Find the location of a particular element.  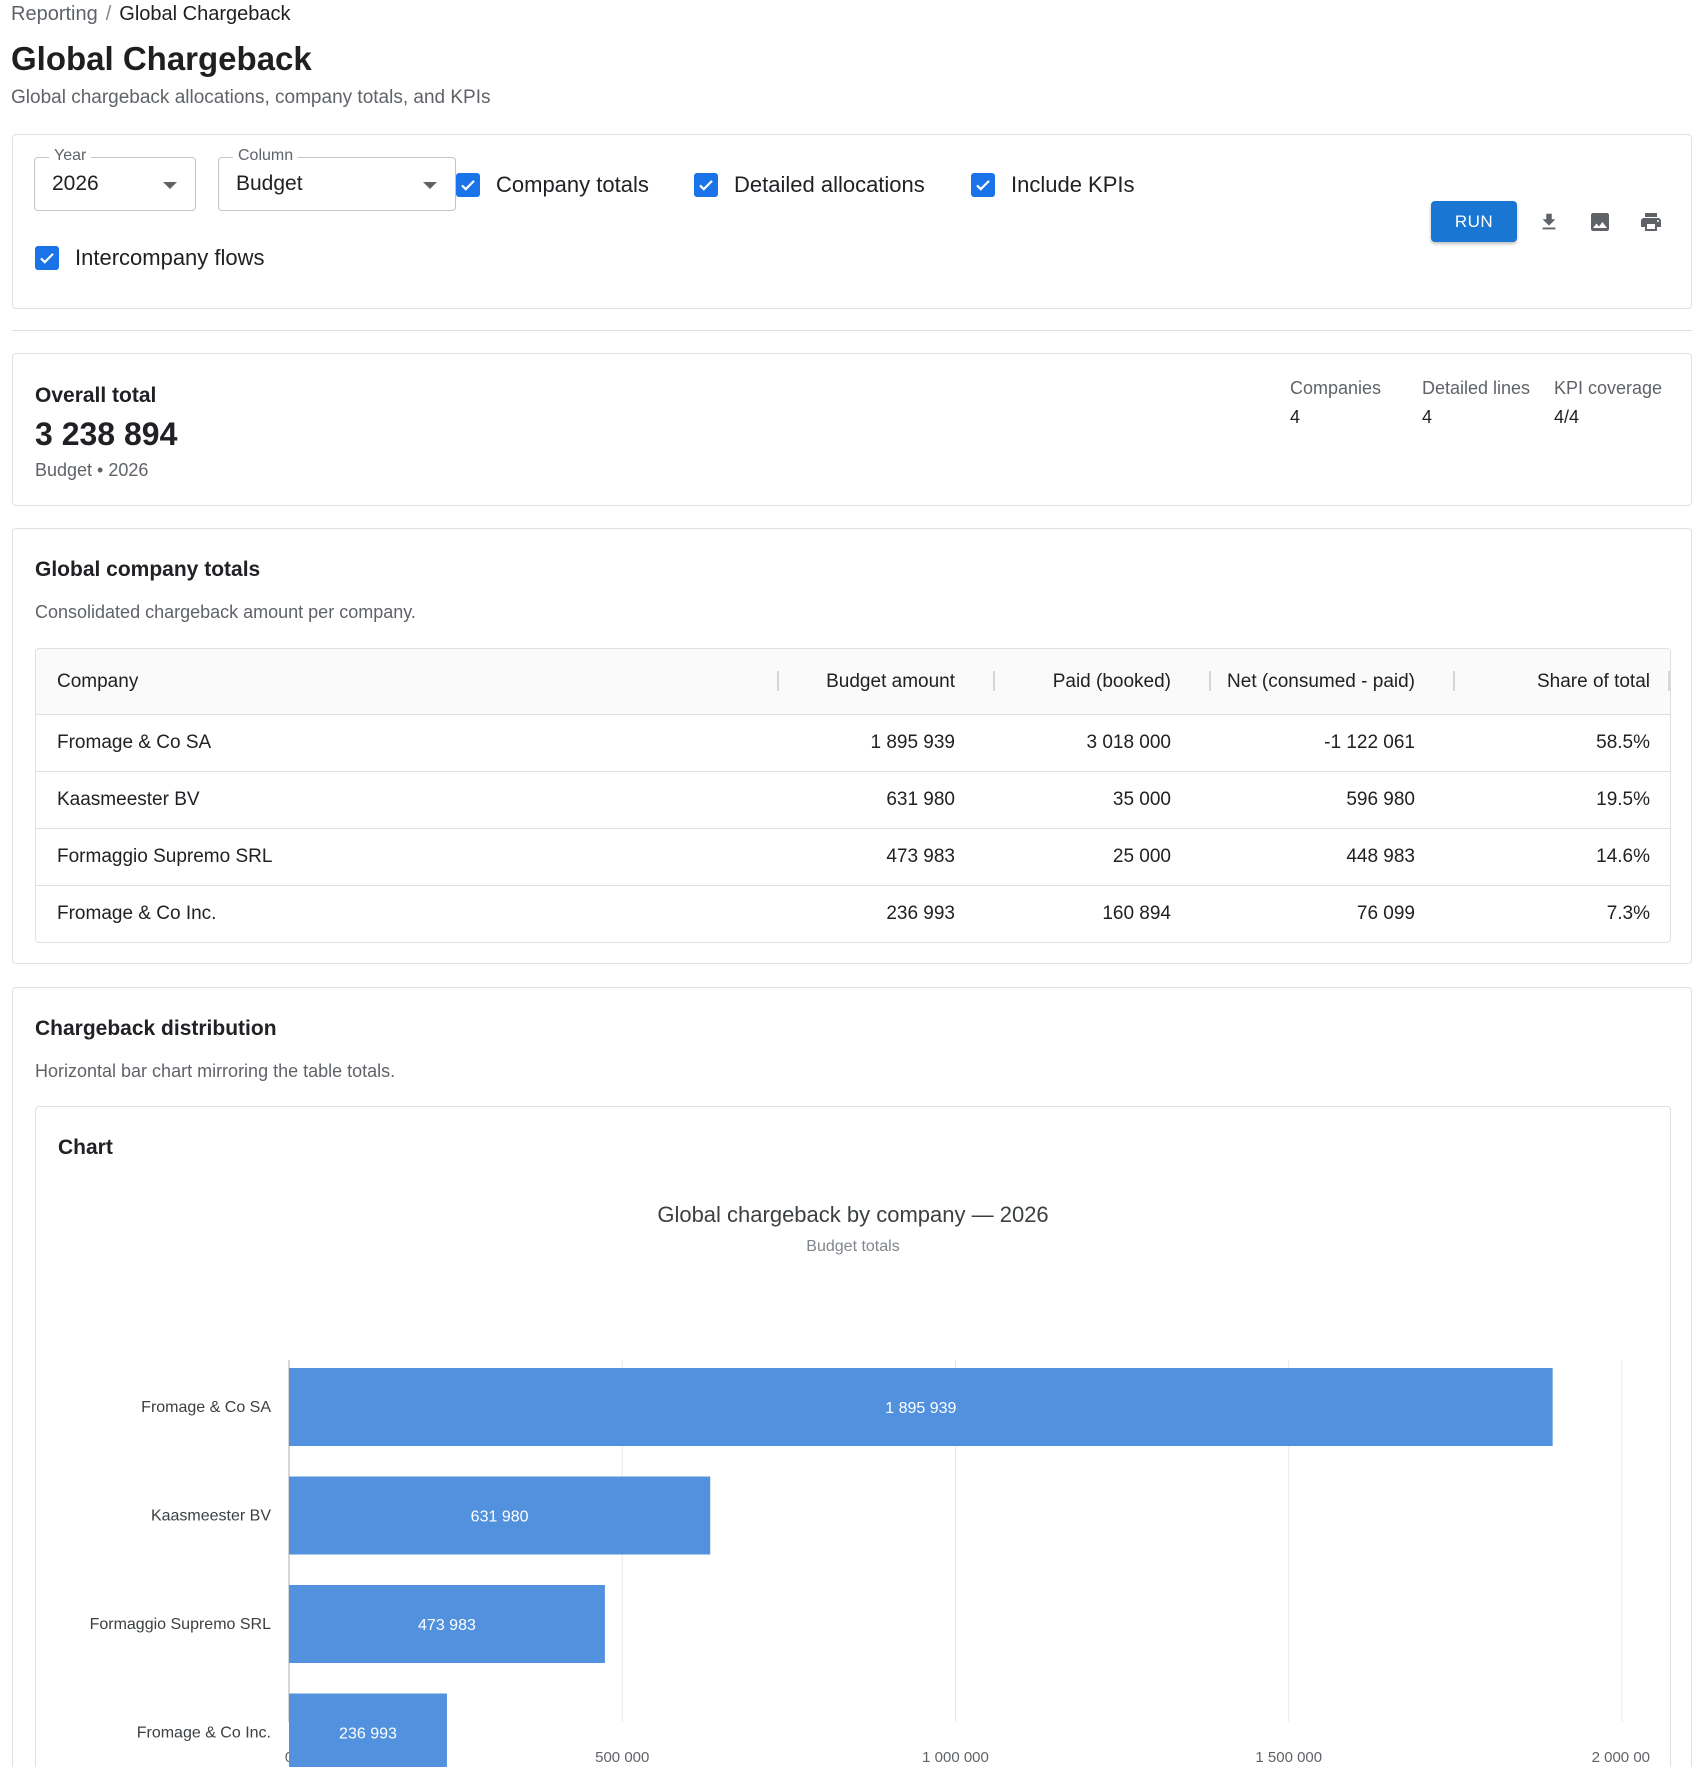

x-tick-label: 1 000 000 is located at coordinates (955, 1757).